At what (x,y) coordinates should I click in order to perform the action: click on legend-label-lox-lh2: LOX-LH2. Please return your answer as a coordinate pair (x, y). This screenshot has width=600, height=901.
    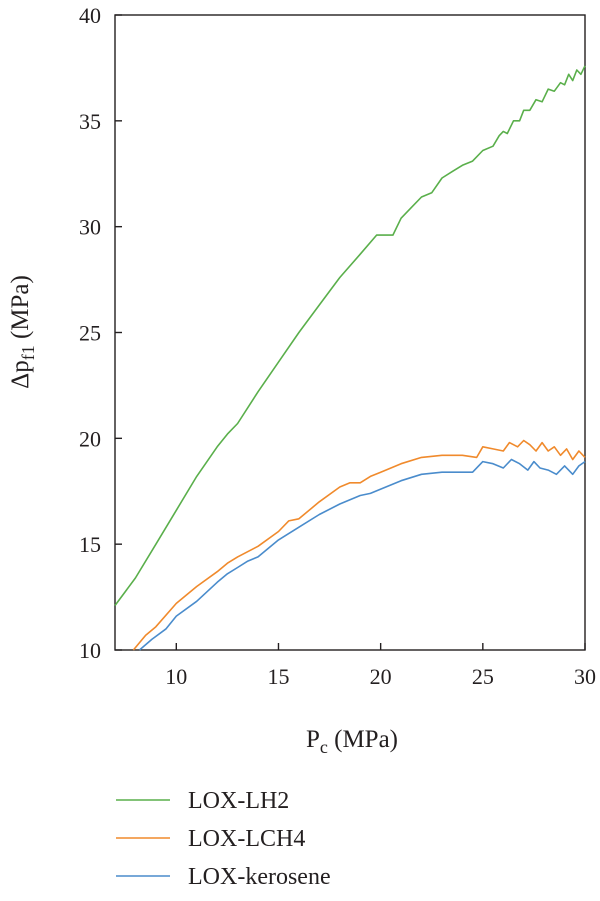
    Looking at the image, I should click on (238, 801).